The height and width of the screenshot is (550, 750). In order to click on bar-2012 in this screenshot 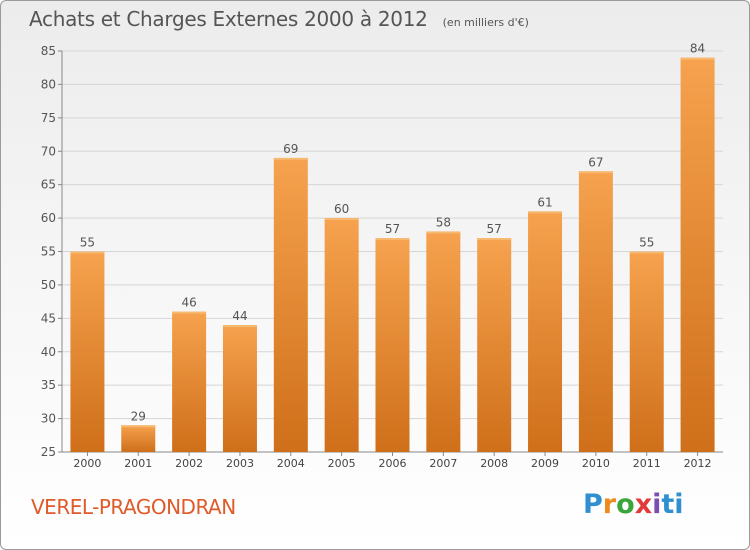, I will do `click(697, 254)`.